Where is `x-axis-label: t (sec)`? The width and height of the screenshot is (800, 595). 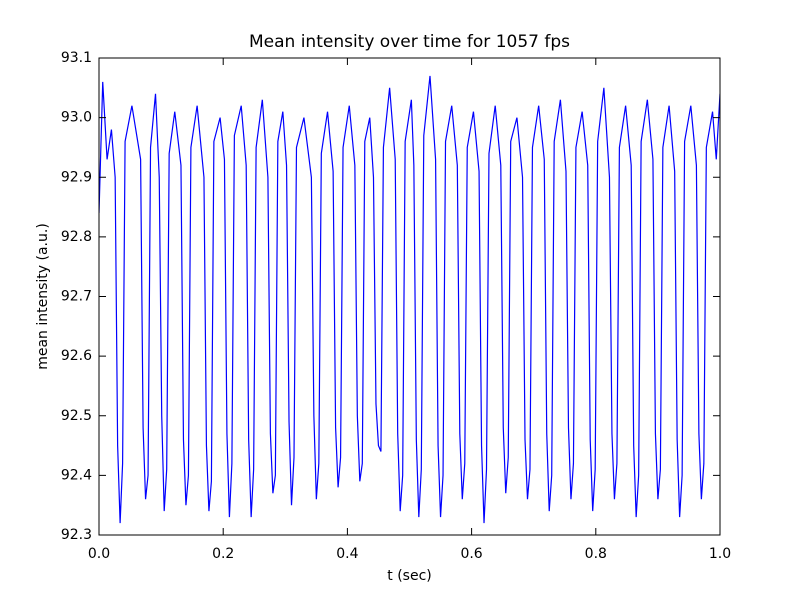
x-axis-label: t (sec) is located at coordinates (409, 576).